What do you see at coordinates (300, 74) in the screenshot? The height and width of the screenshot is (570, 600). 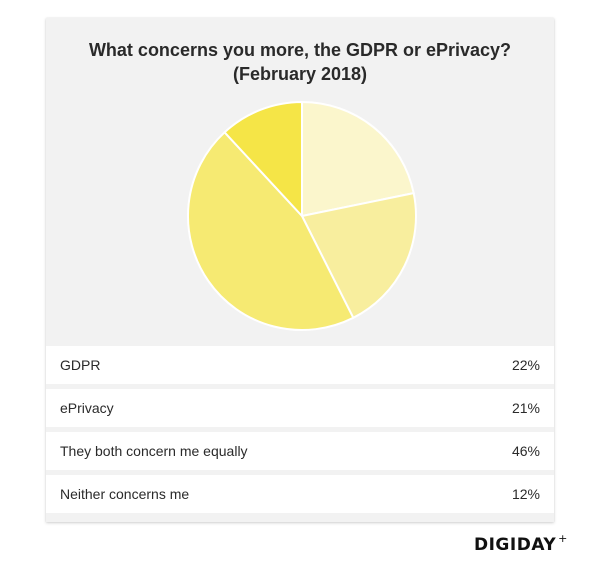 I see `chart-subtitle: (February 2018)` at bounding box center [300, 74].